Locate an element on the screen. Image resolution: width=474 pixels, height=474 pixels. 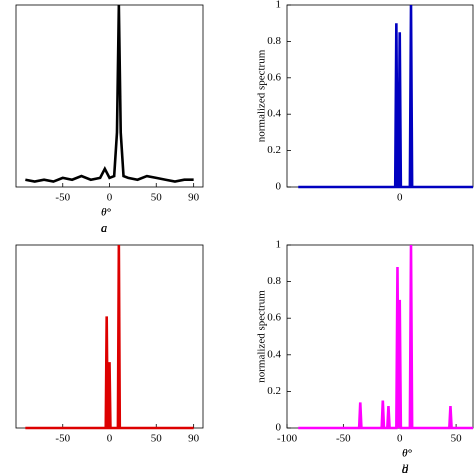
panel-caption: d is located at coordinates (405, 467).